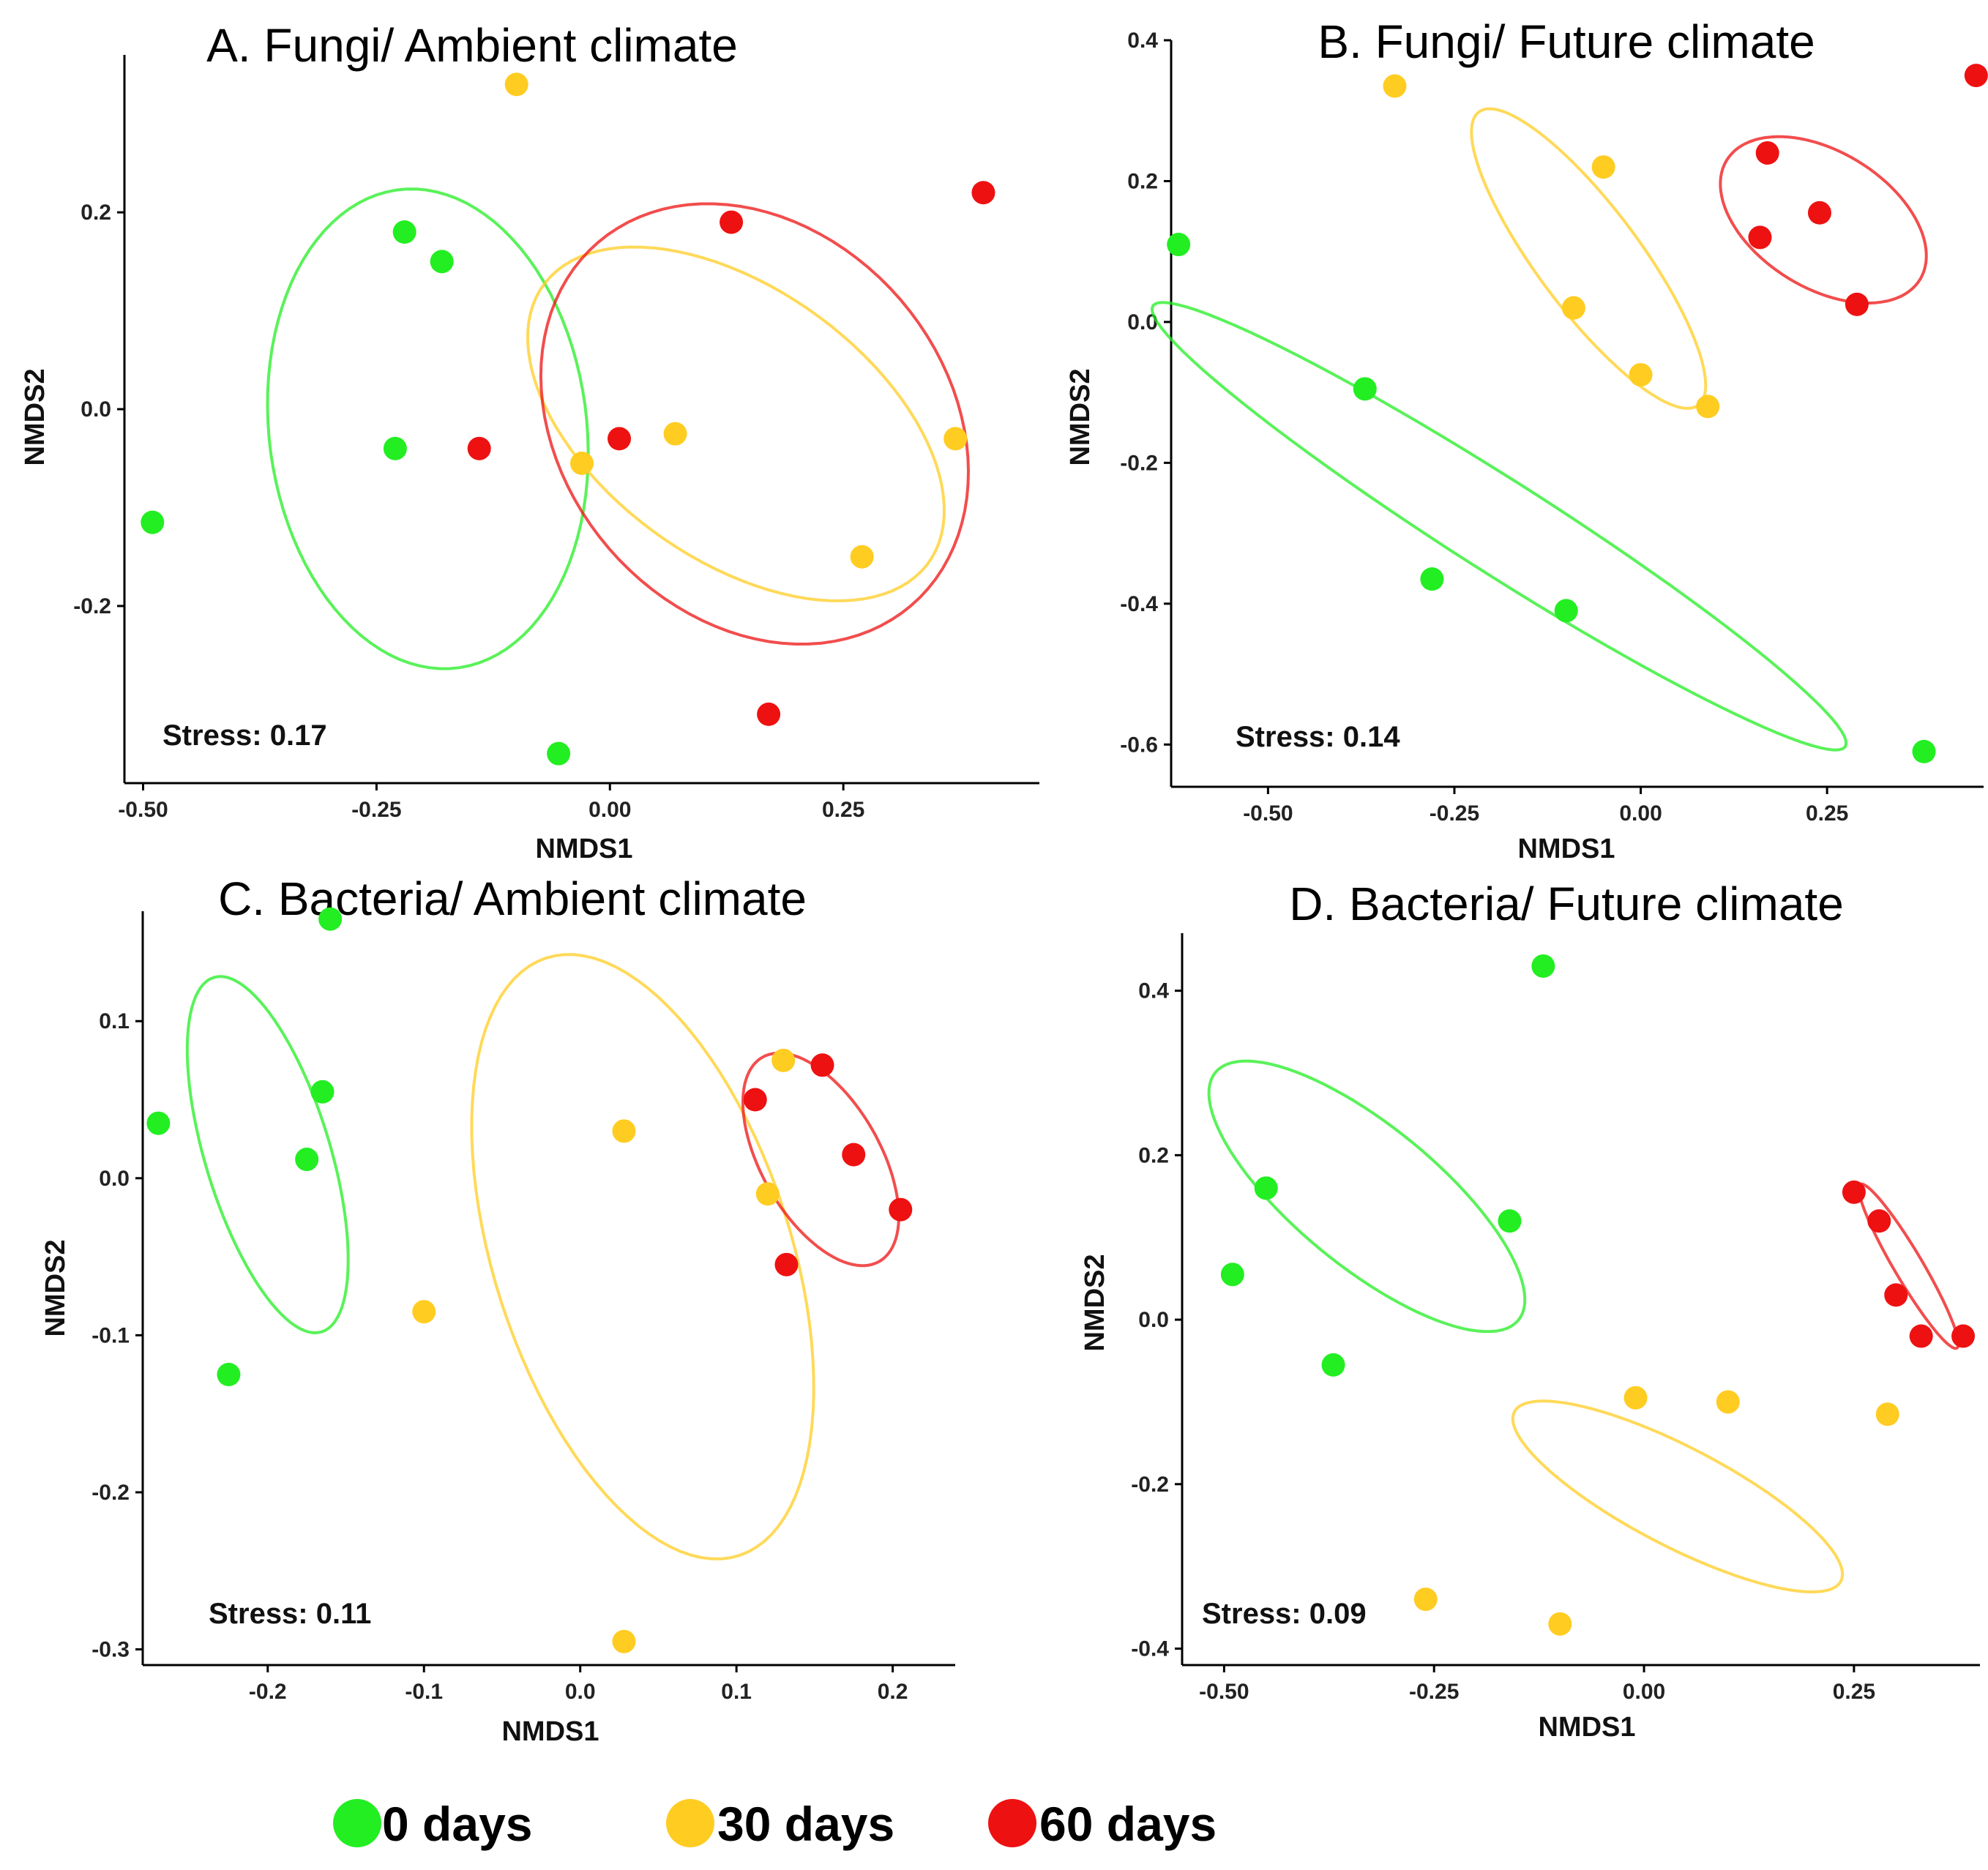 Image resolution: width=1988 pixels, height=1870 pixels. I want to click on panel-b-x-tick-label: -0.25, so click(1454, 813).